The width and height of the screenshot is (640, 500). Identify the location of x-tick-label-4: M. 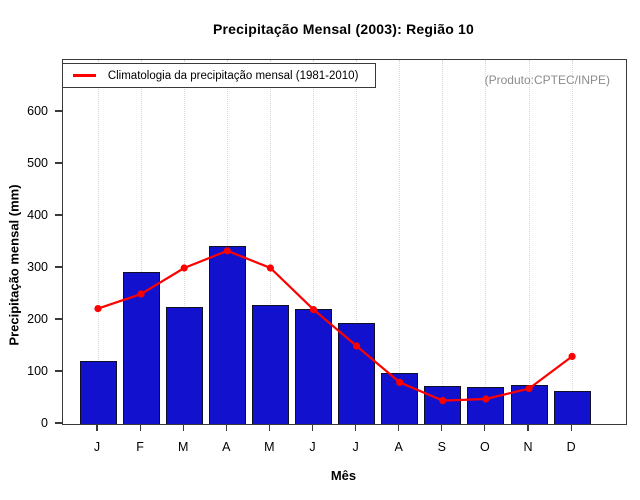
(269, 447).